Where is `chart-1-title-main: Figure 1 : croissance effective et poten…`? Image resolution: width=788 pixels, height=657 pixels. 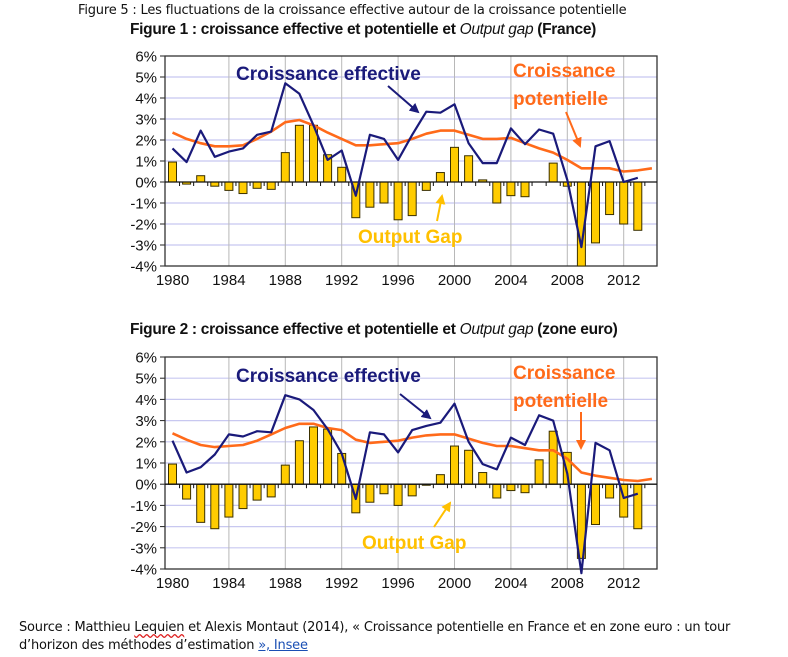
chart-1-title-main: Figure 1 : croissance effective et poten… is located at coordinates (295, 29).